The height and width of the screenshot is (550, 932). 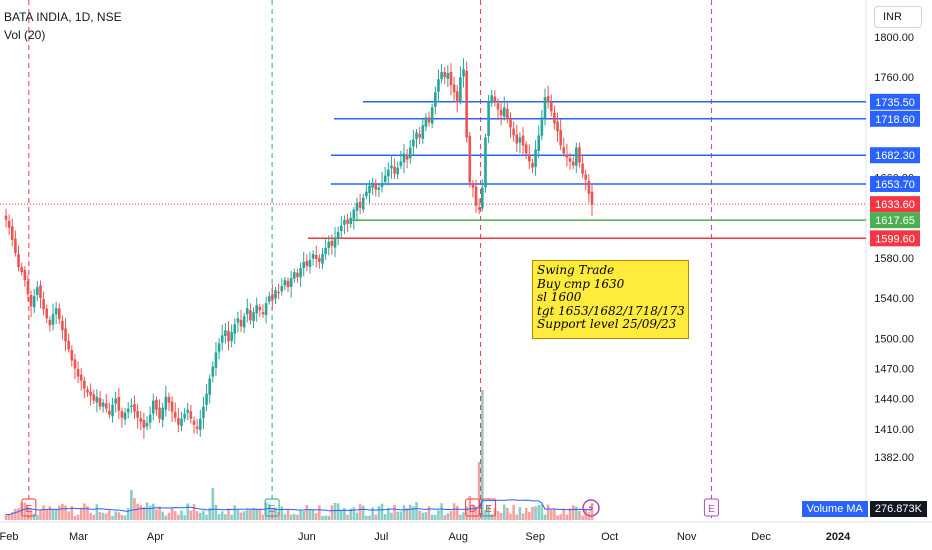 I want to click on symbol-title: BATA INDIA, 1D, NSE, so click(x=63, y=17).